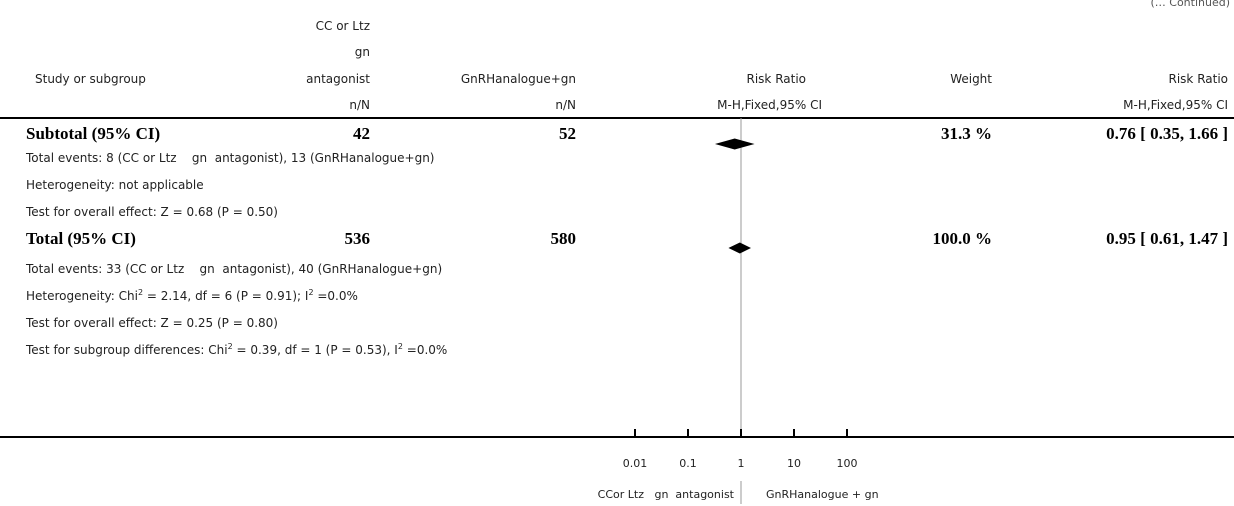  Describe the element at coordinates (1175, 105) in the screenshot. I see `header-rr2-method: M-H,Fixed,95% CI` at that location.